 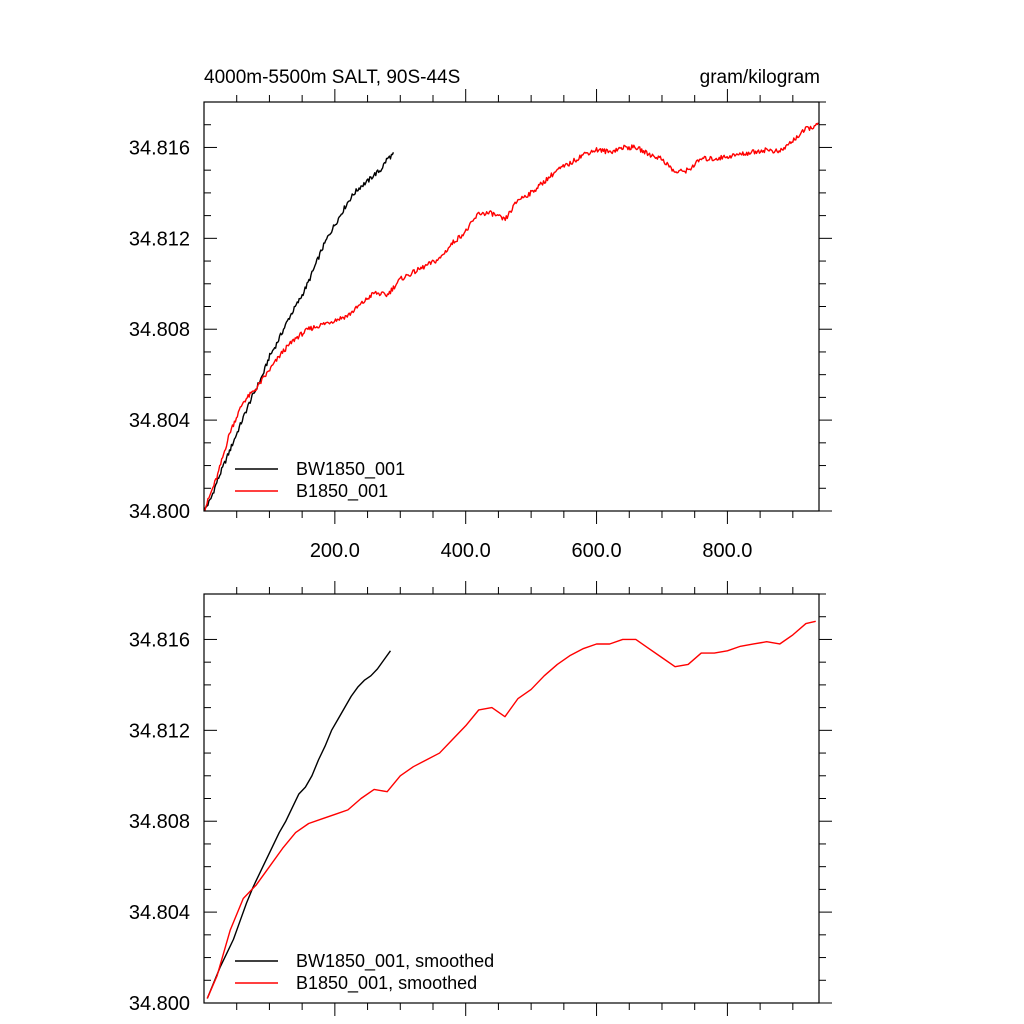 I want to click on legend-label: BW1850_001, so click(x=350, y=469).